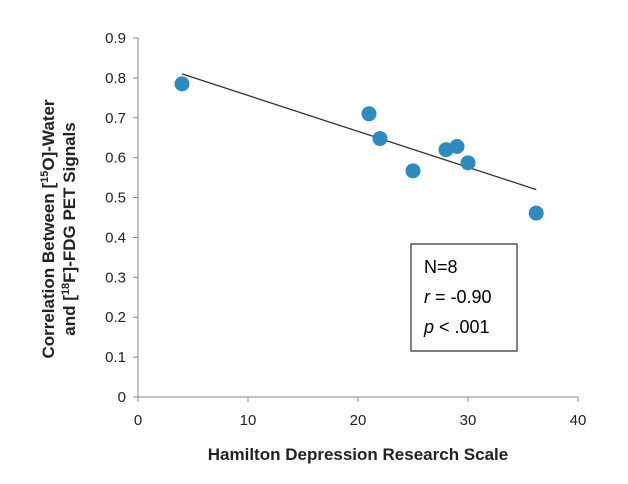 This screenshot has width=628, height=484. Describe the element at coordinates (115, 38) in the screenshot. I see `y-tick-label: 0.9` at that location.